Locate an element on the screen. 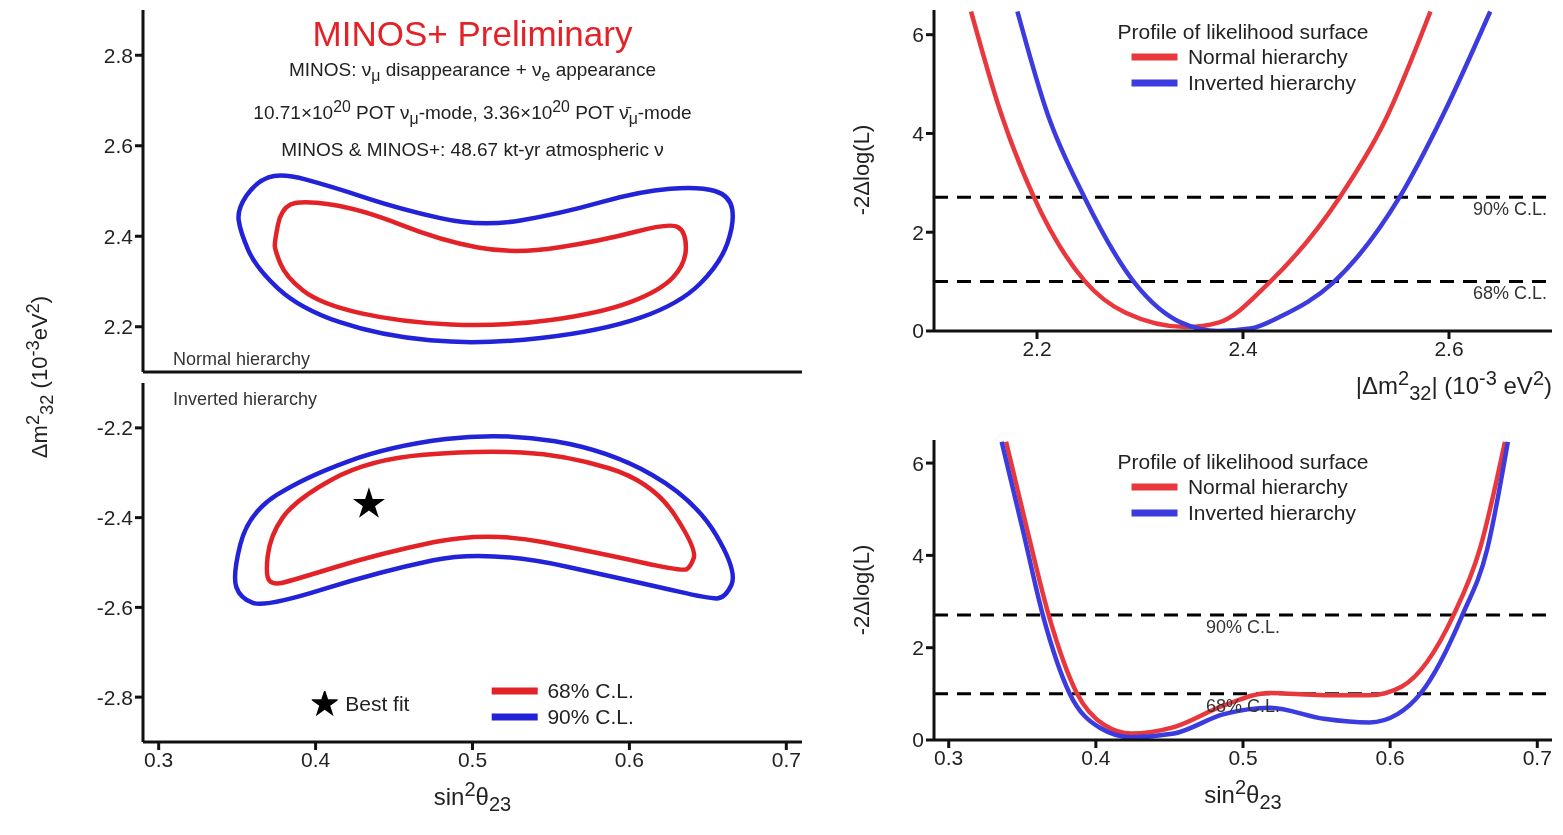  y-tick-label: -2.6 is located at coordinates (114, 607).